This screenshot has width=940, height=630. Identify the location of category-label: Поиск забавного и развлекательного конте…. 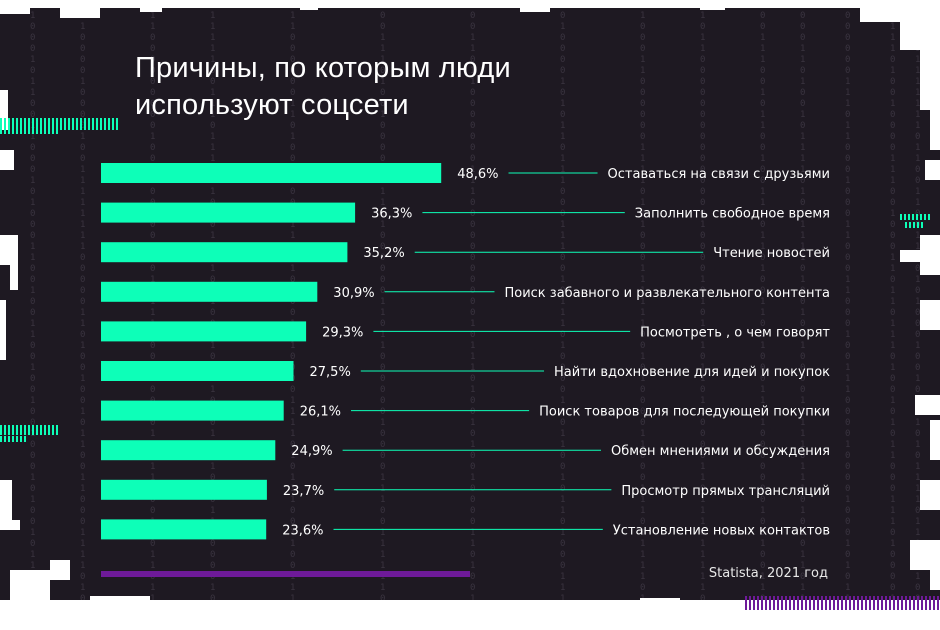
(667, 293).